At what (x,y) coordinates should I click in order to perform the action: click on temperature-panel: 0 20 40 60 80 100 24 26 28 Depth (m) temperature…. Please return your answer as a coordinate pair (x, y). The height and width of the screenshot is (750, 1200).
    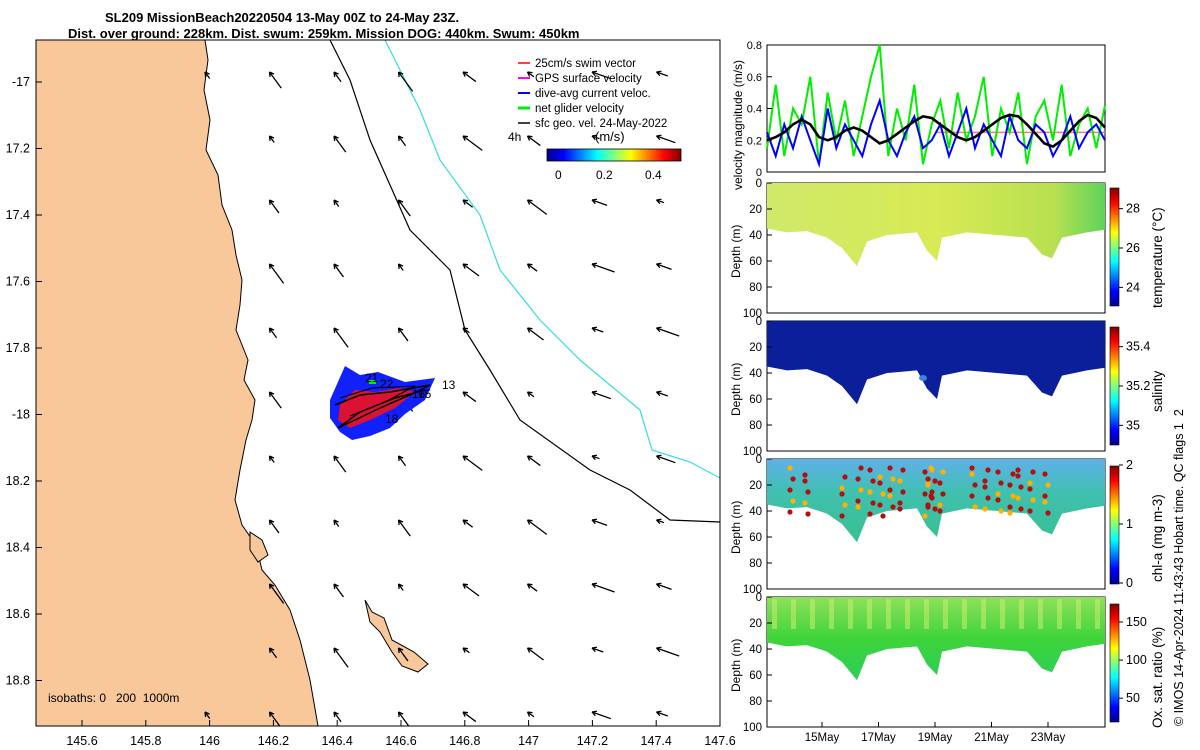
    Looking at the image, I should click on (947, 249).